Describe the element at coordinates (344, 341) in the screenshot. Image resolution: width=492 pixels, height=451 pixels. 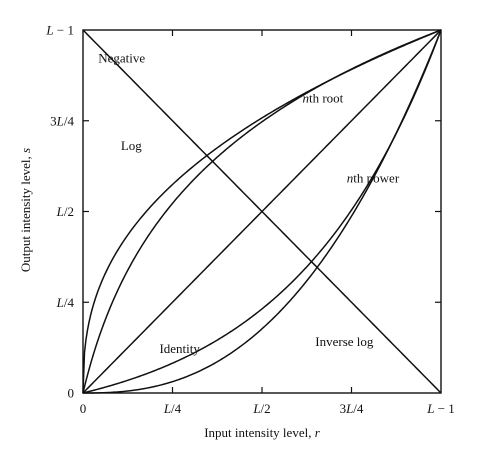
I see `curve-label-inverse-log: Inverse log` at that location.